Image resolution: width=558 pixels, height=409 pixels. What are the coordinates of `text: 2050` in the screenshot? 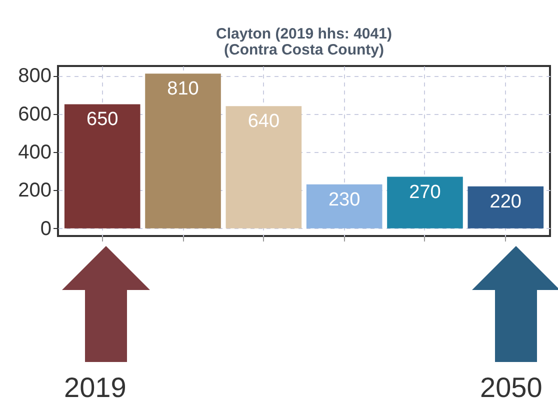 It's located at (511, 388).